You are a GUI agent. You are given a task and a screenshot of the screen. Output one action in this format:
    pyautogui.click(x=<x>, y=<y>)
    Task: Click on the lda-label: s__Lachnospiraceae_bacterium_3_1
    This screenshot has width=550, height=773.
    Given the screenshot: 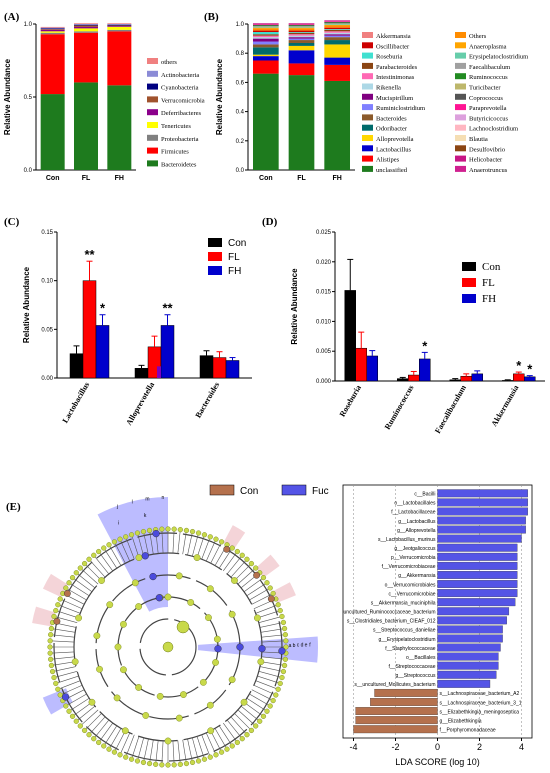 What is the action you would take?
    pyautogui.click(x=481, y=703)
    